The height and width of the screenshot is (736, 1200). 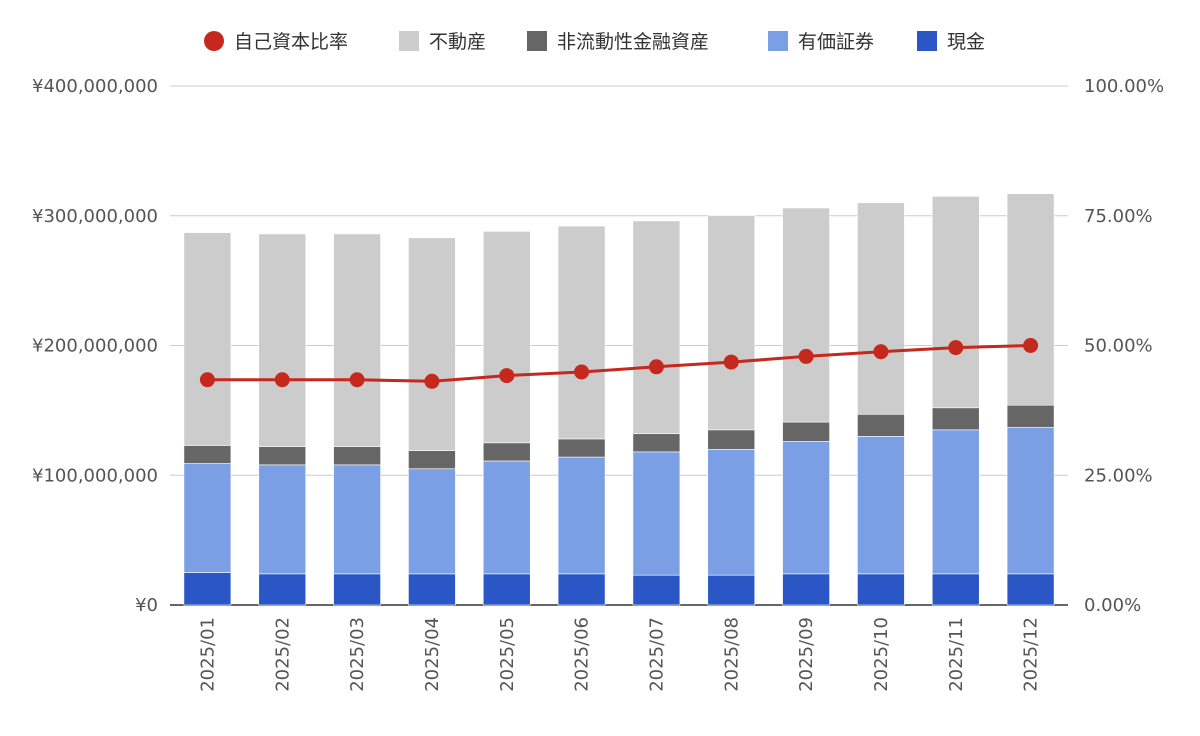 I want to click on ratio-line, so click(x=619, y=363).